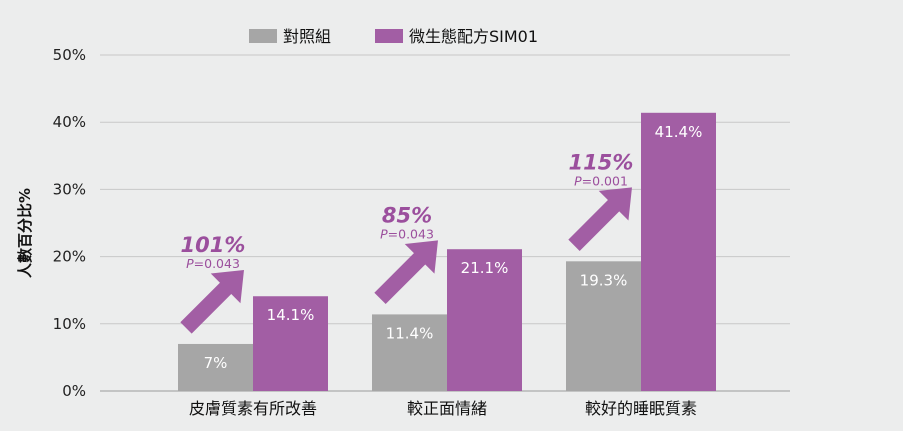  I want to click on x-category-label: 較好的睡眠質素, so click(641, 408).